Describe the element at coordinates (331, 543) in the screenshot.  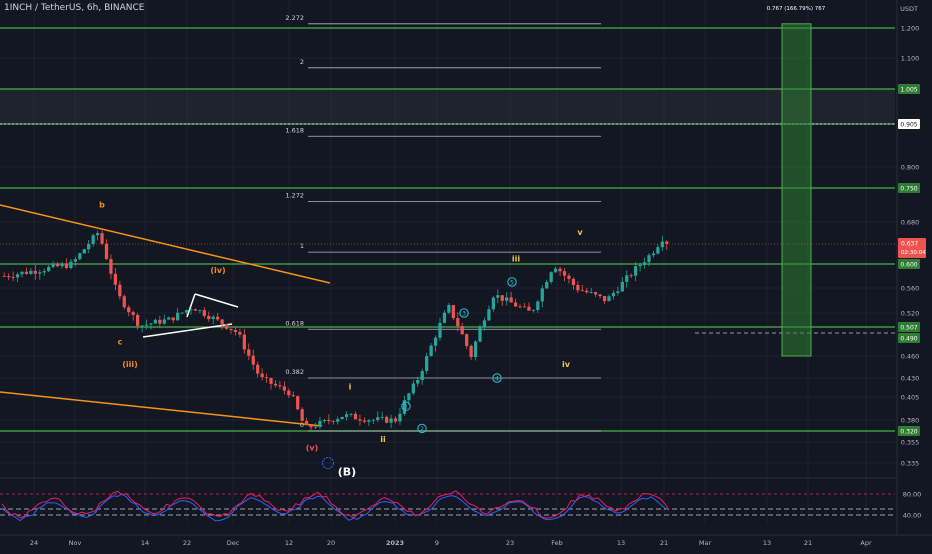
I see `x-tick-label: 20` at that location.